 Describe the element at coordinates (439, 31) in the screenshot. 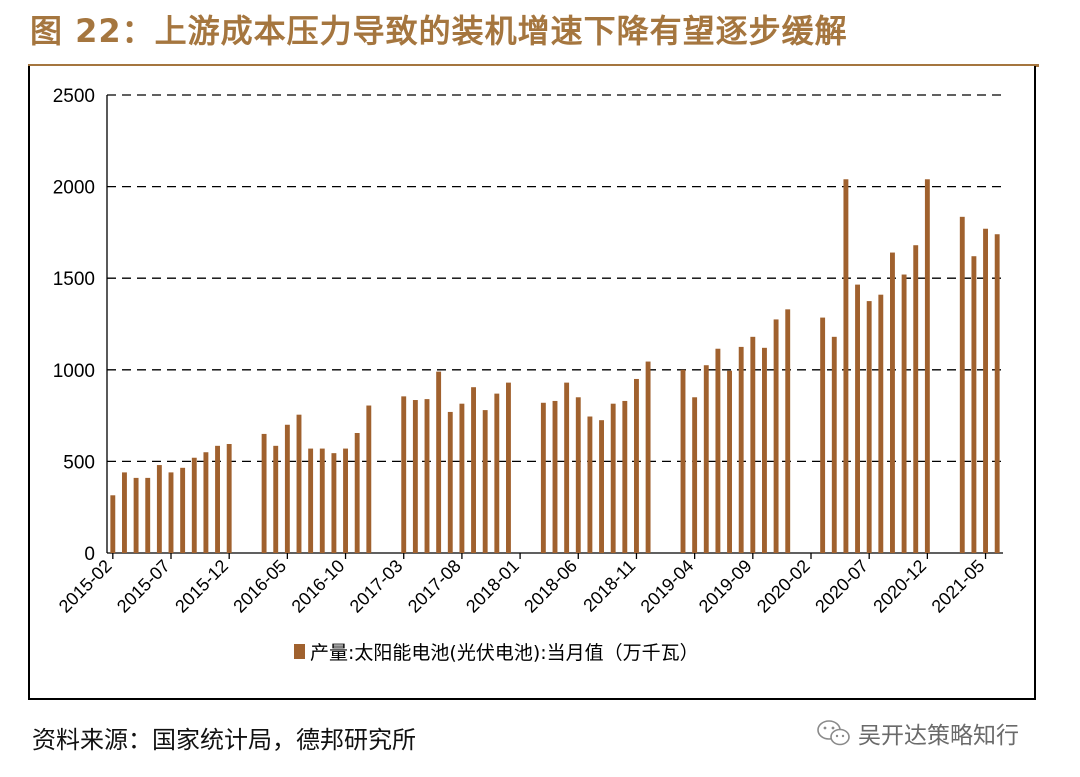

I see `figure-title: 图 22：上游成本压力导致的装机增速下降有望逐步缓解` at that location.